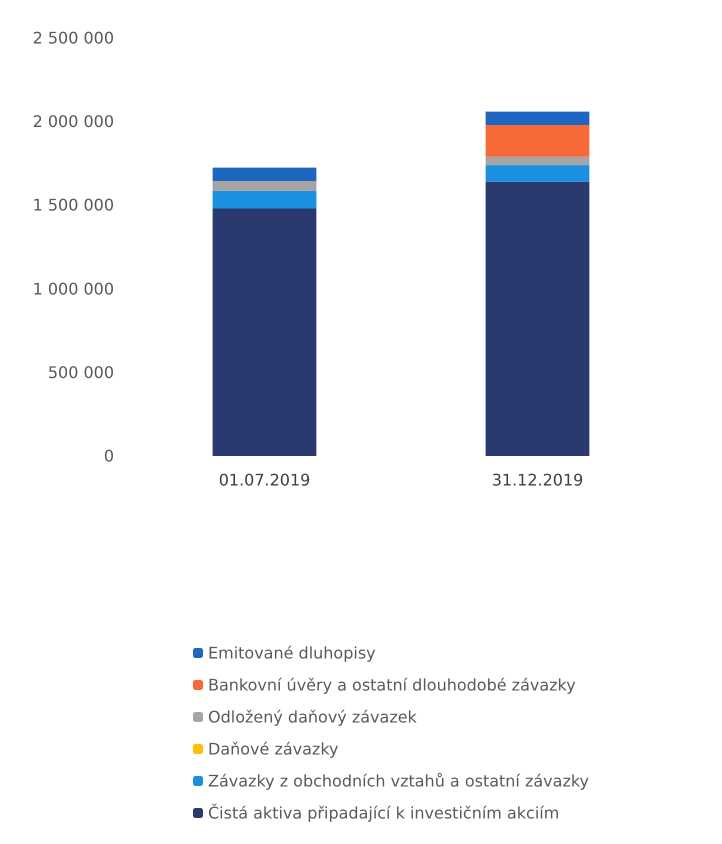  Describe the element at coordinates (264, 480) in the screenshot. I see `x-tick-label: 01.07.2019` at that location.